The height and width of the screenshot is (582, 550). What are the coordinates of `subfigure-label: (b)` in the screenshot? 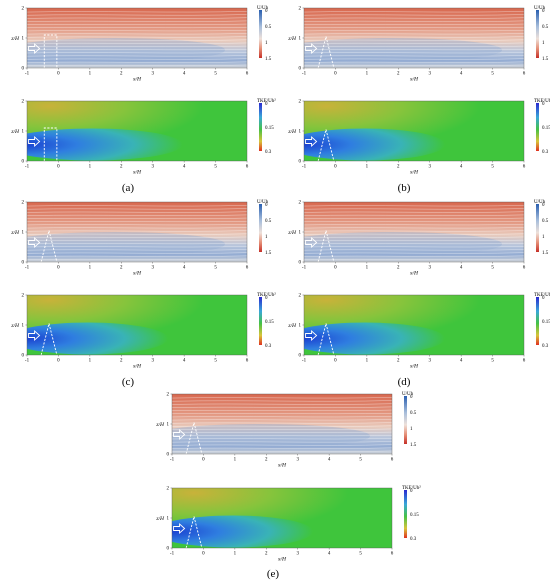 It's located at (404, 188).